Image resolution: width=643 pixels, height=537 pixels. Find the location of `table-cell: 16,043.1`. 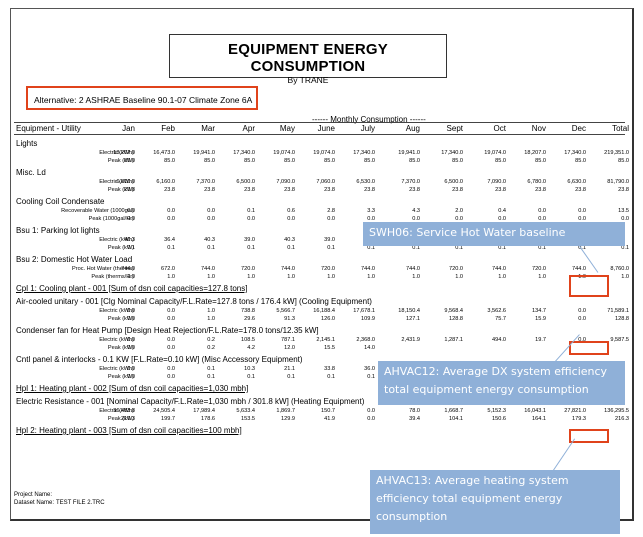

table-cell: 16,043.1 is located at coordinates (535, 411).